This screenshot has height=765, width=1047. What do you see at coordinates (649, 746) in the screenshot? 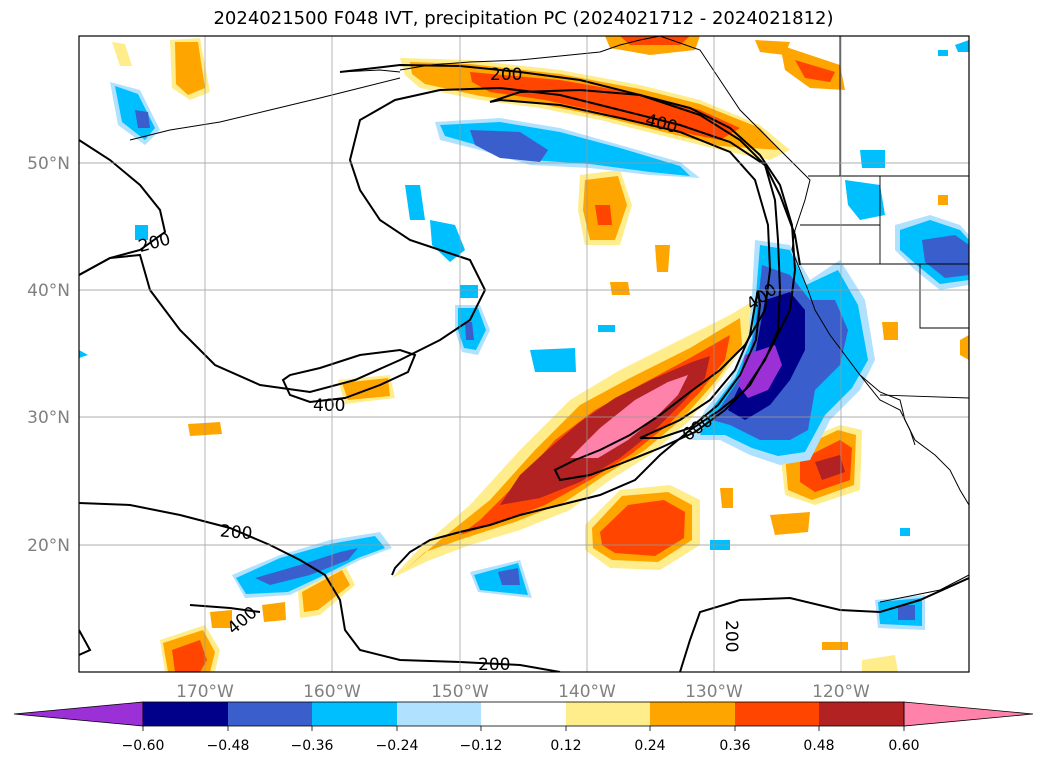
I see `colorbar-tick-label: 0.24` at bounding box center [649, 746].